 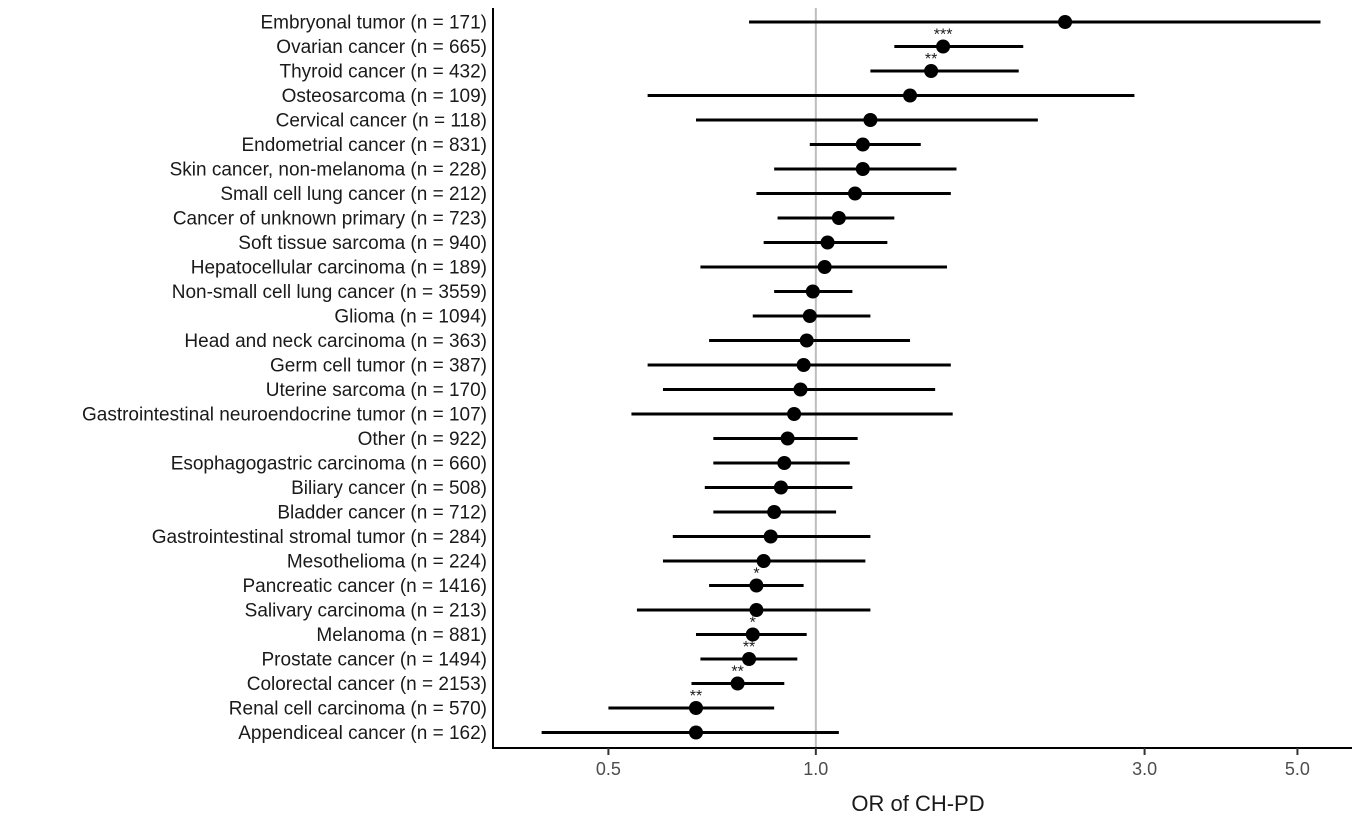 I want to click on significance-label: ***, so click(x=943, y=35).